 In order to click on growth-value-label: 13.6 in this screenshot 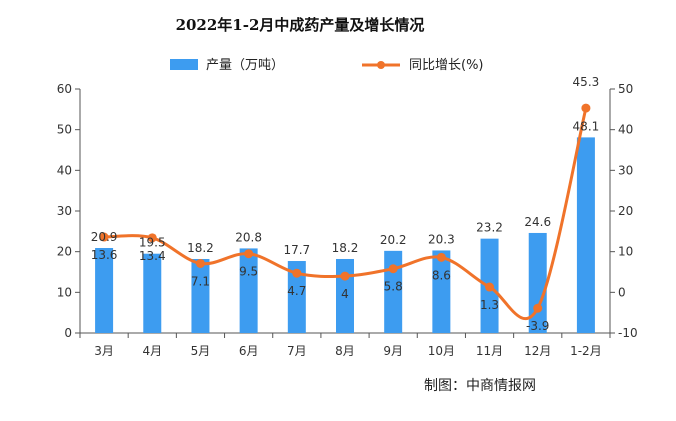, I will do `click(104, 255)`.